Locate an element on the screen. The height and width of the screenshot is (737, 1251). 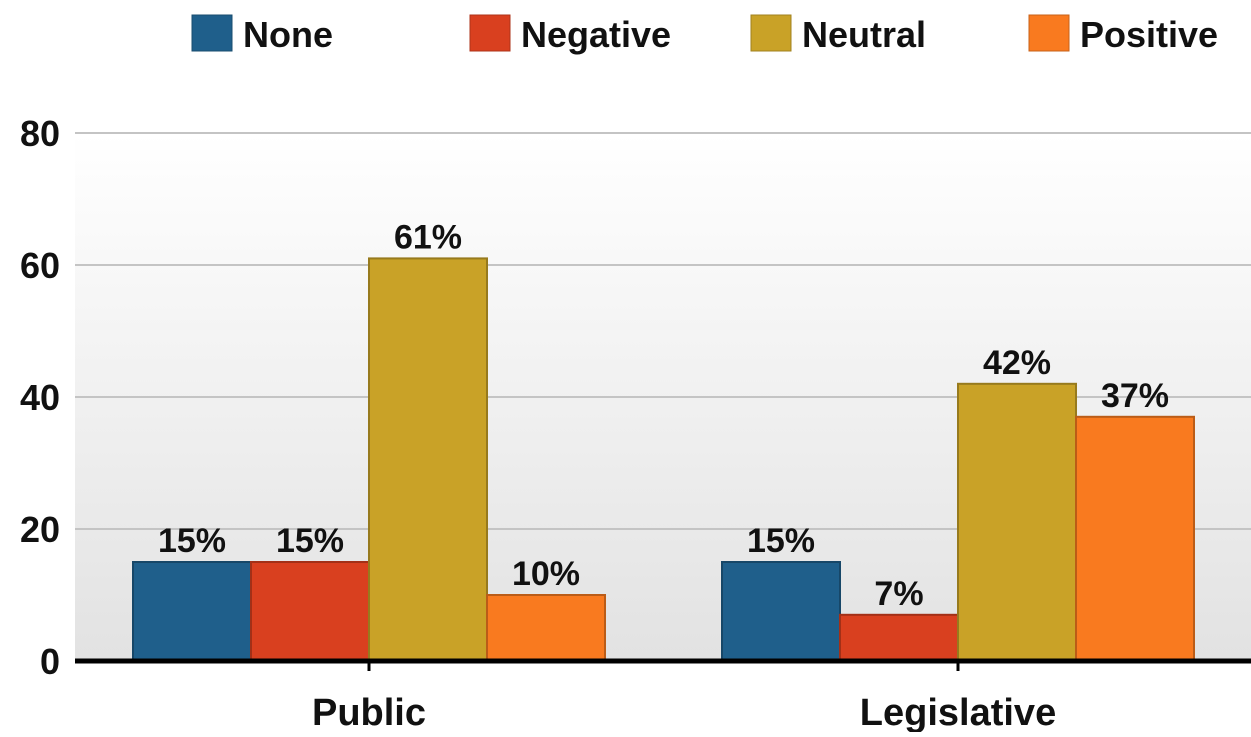
y-tick-label: 60 is located at coordinates (40, 265).